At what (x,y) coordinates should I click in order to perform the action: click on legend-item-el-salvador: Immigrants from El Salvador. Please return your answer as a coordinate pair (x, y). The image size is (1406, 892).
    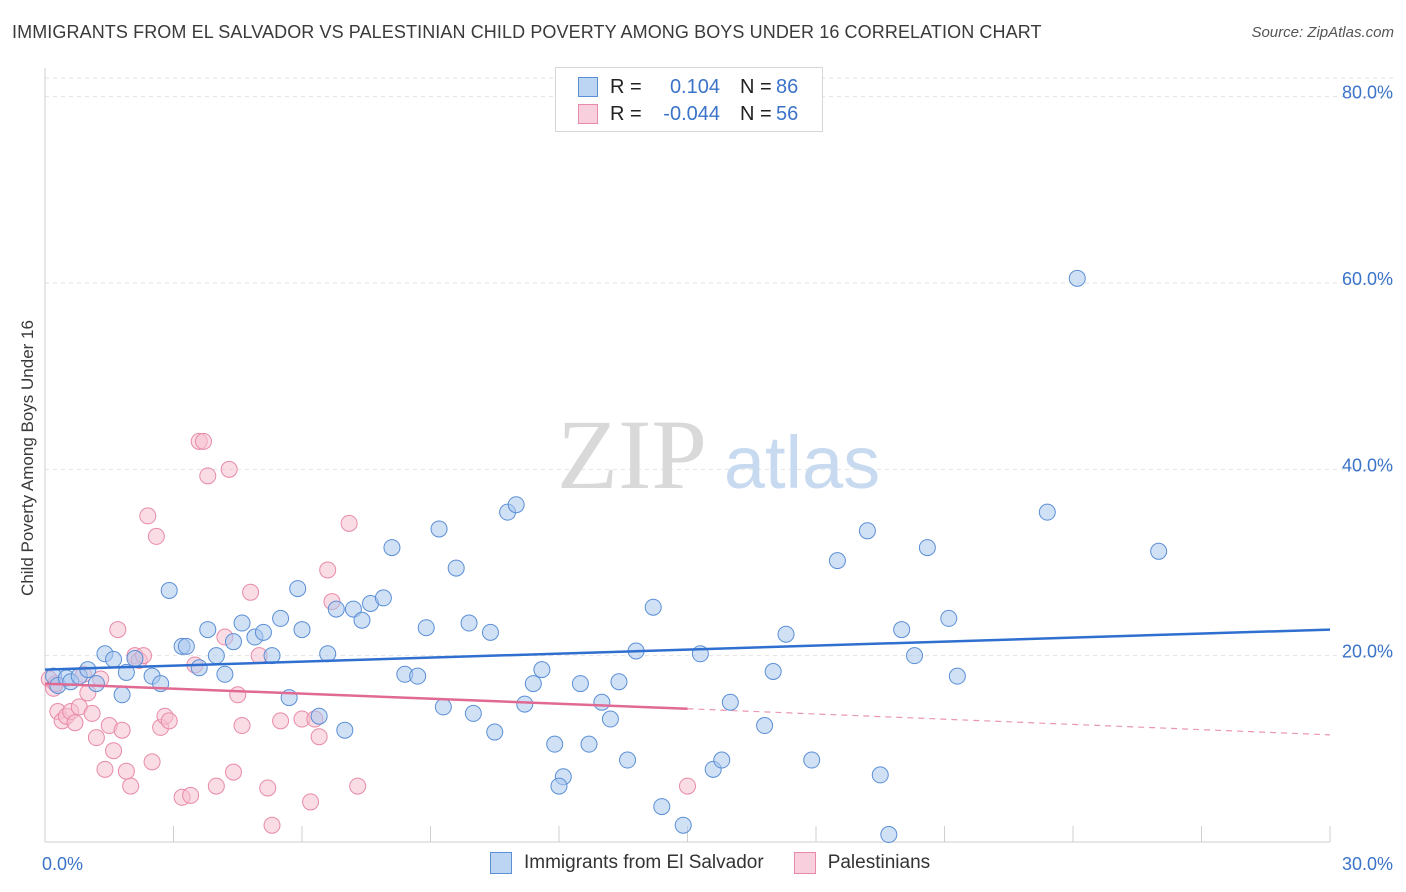
    Looking at the image, I should click on (627, 863).